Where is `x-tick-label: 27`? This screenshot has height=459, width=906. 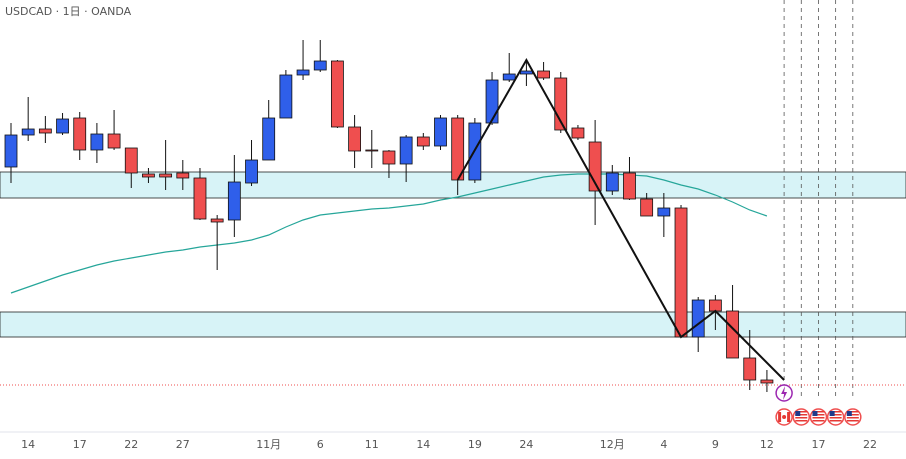 x-tick-label: 27 is located at coordinates (183, 444).